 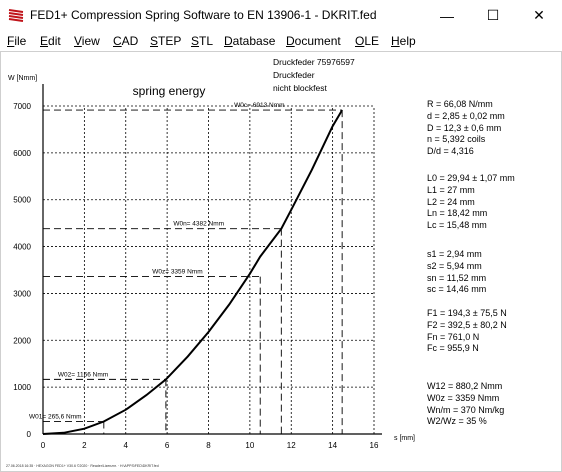 I want to click on menu-cad: CAD, so click(x=126, y=41).